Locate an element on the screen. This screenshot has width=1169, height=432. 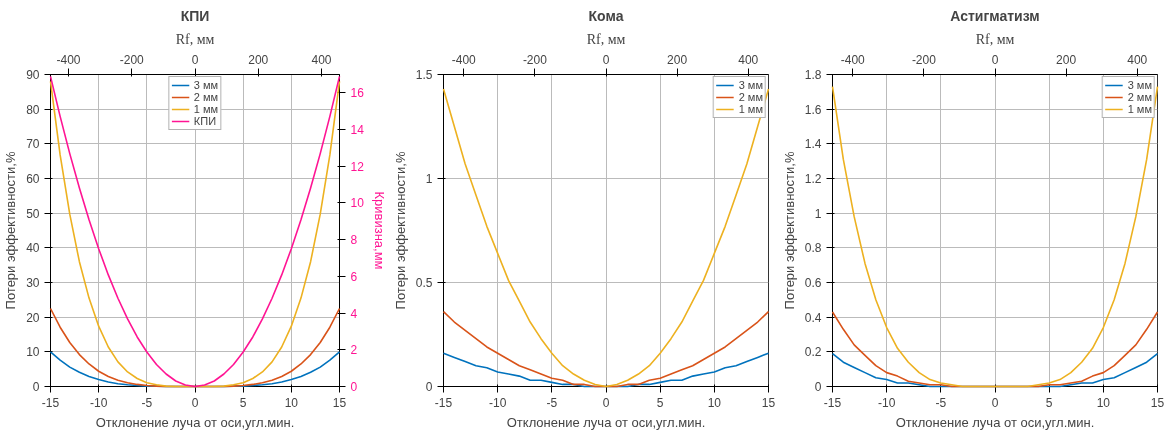
y2-tick-label: 2 is located at coordinates (354, 350).